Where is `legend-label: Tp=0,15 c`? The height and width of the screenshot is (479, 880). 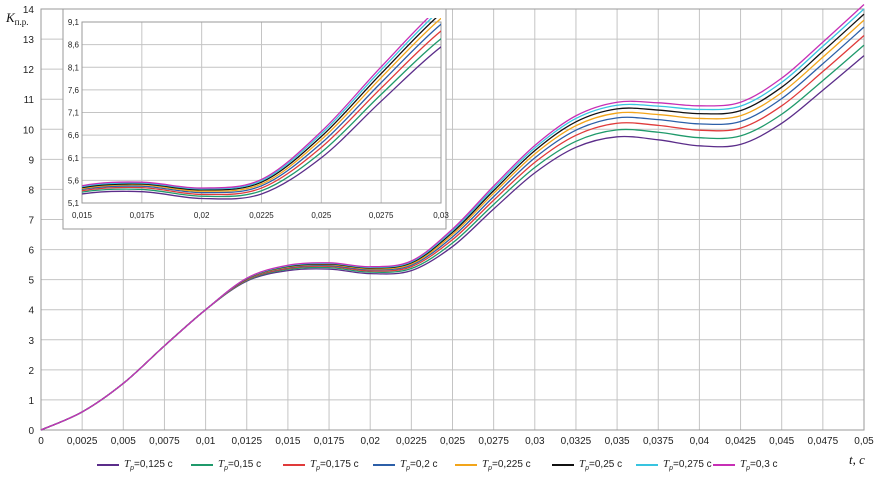 legend-label: Tp=0,15 c is located at coordinates (240, 465).